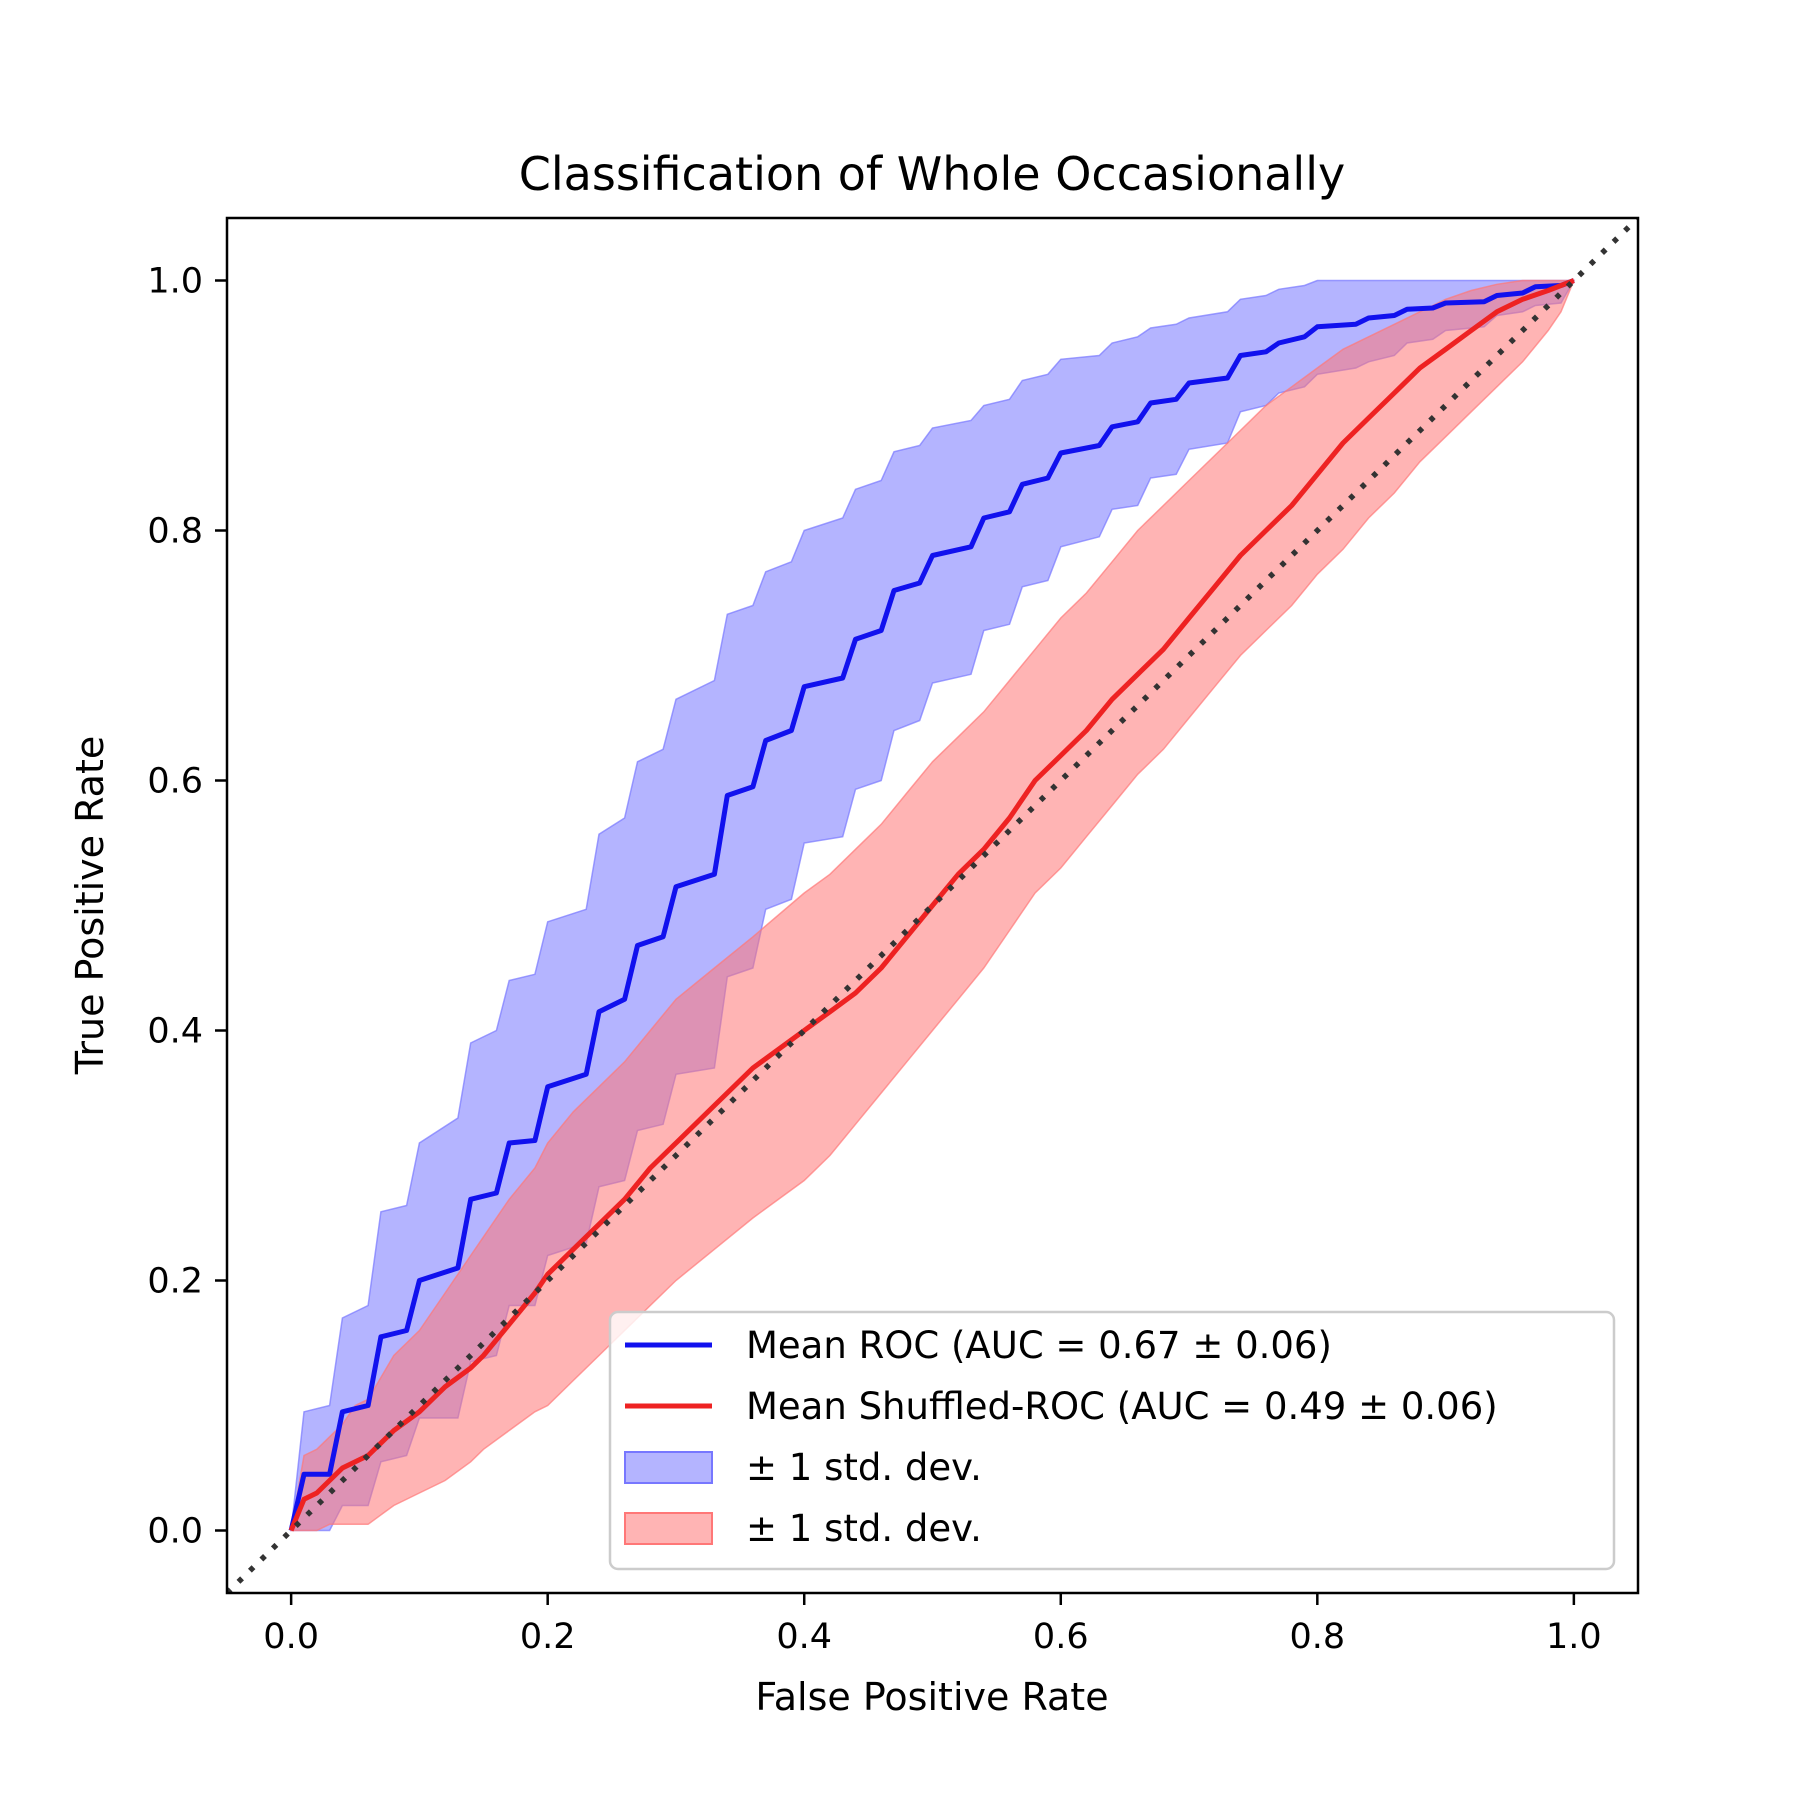 The image size is (1800, 1800). I want to click on legend-label-mean-shuffled-roc: Mean Shuffled-ROC (AUC = 0.49 ± 0.06), so click(1122, 1406).